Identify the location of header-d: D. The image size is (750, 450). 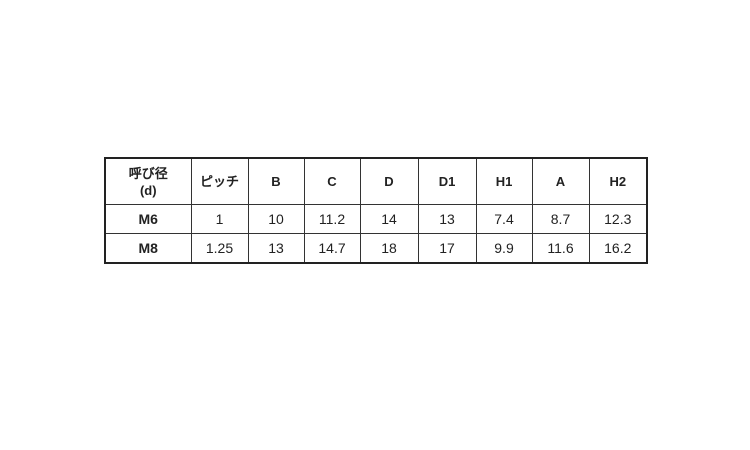
(389, 181).